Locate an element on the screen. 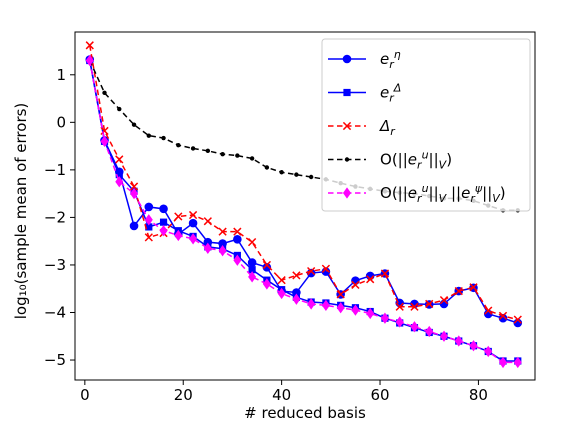 This screenshot has height=426, width=574. y-tick-label: −2 is located at coordinates (55, 217).